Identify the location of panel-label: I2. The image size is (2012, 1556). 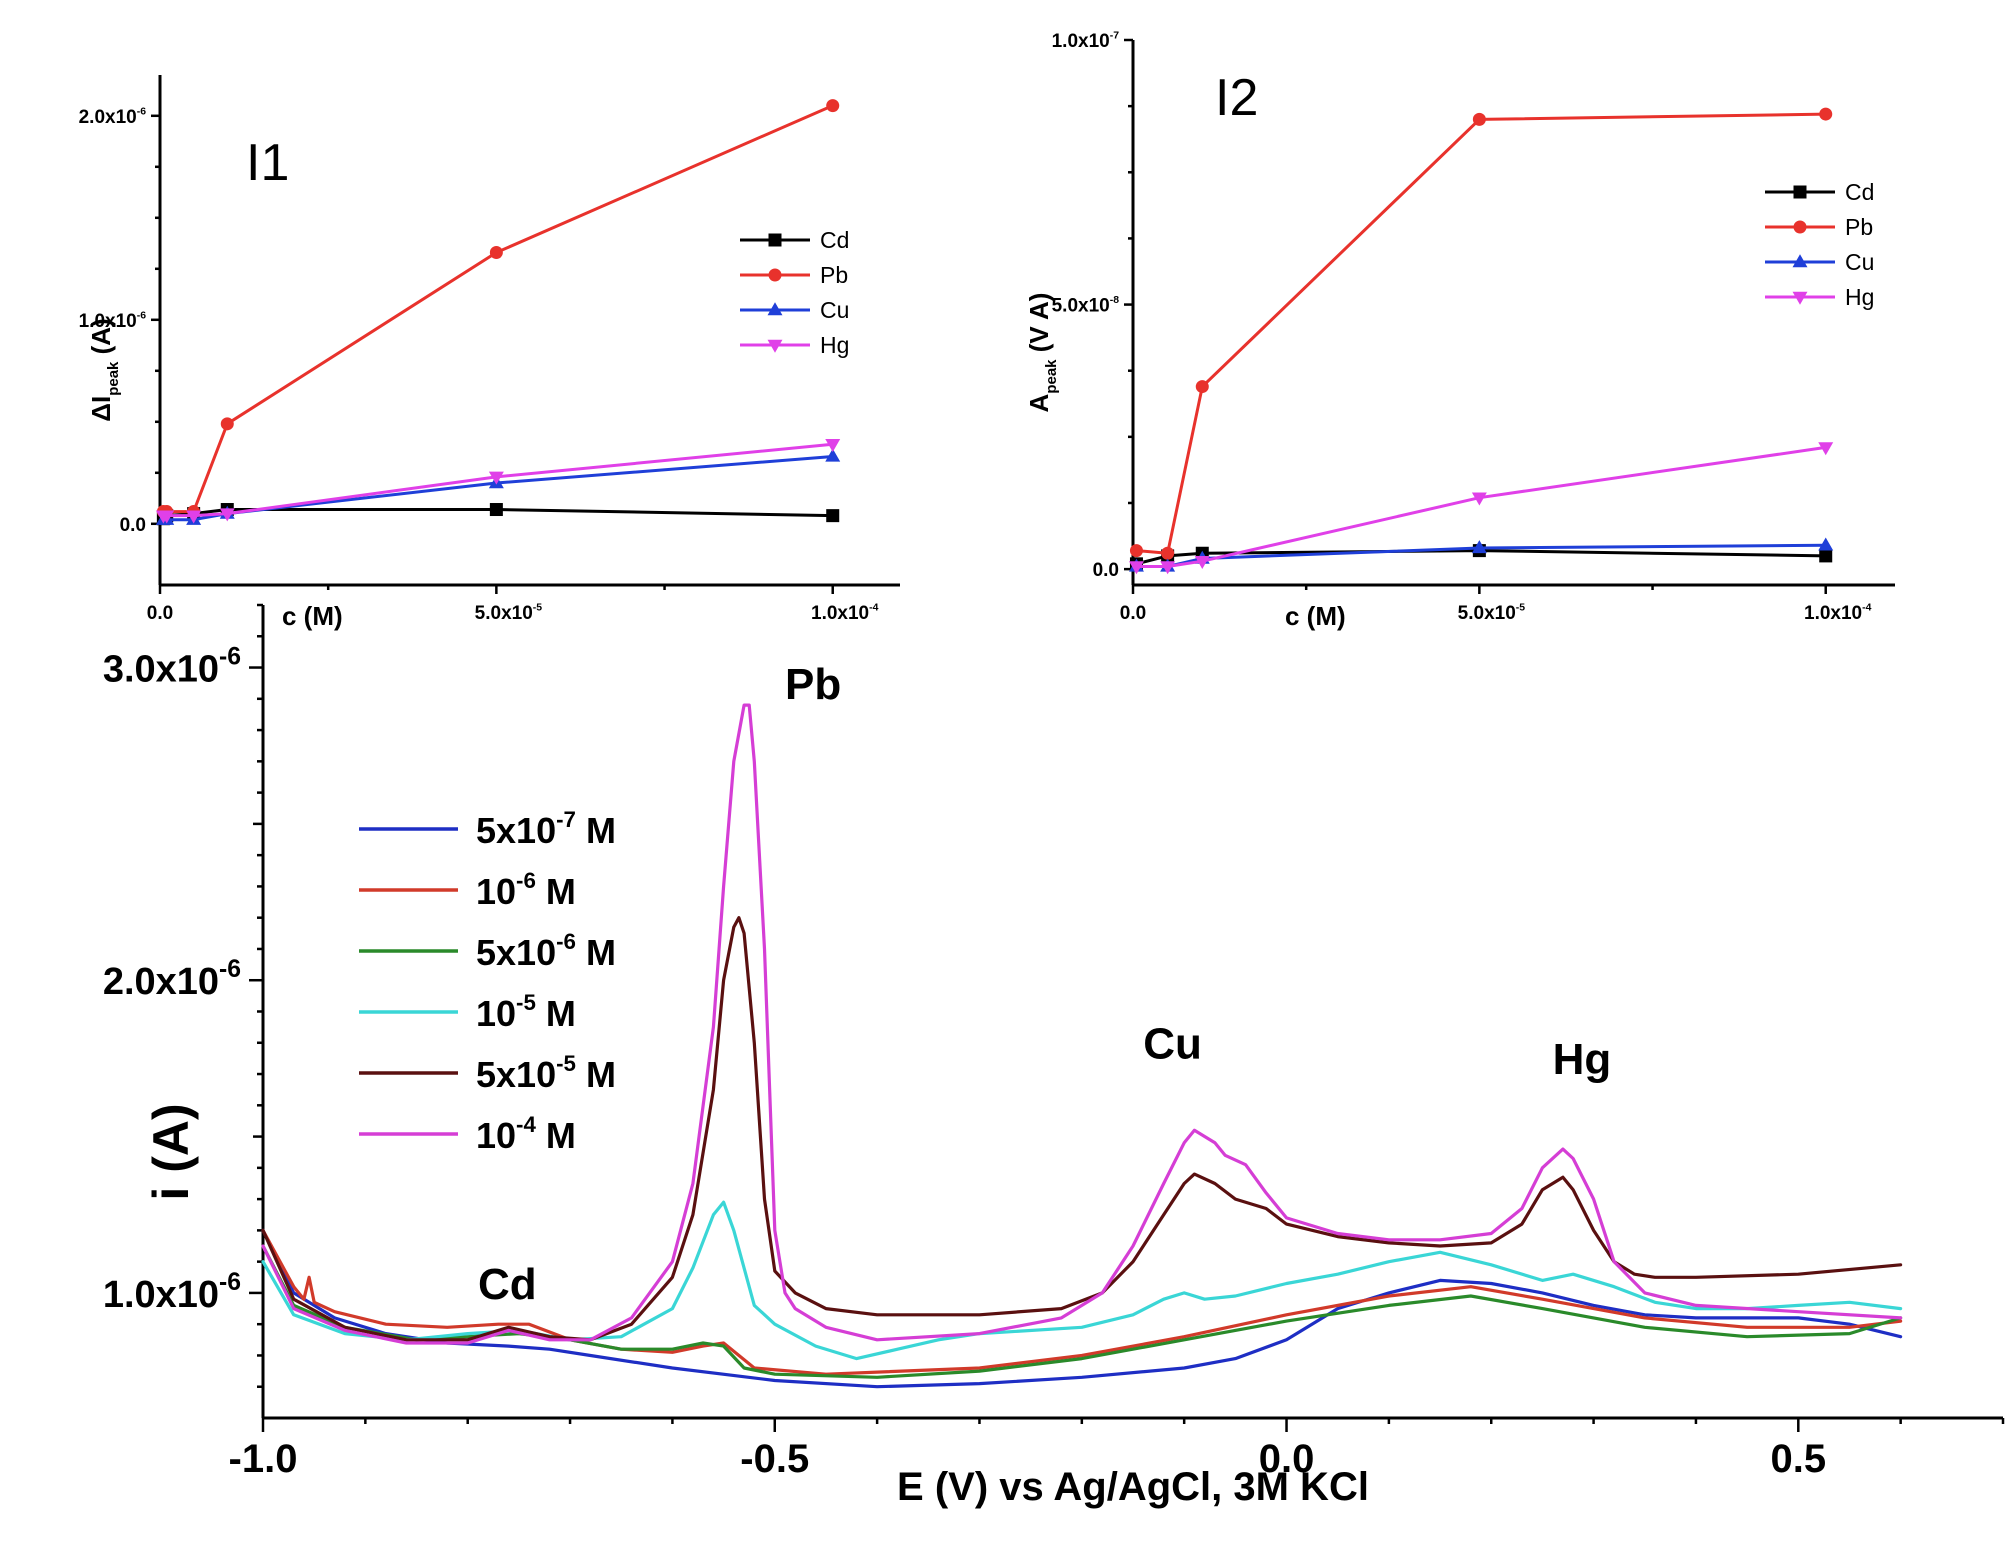
(1236, 98).